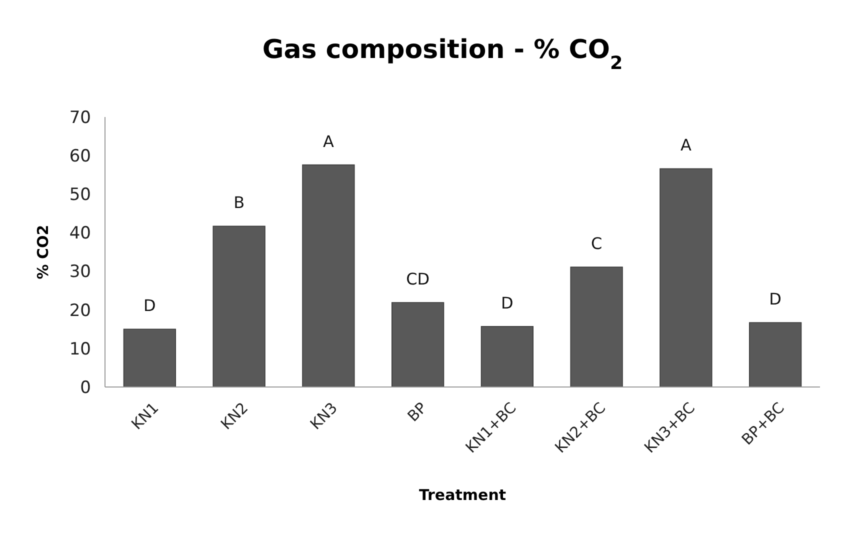 The height and width of the screenshot is (533, 844). Describe the element at coordinates (596, 244) in the screenshot. I see `annotation: C` at that location.